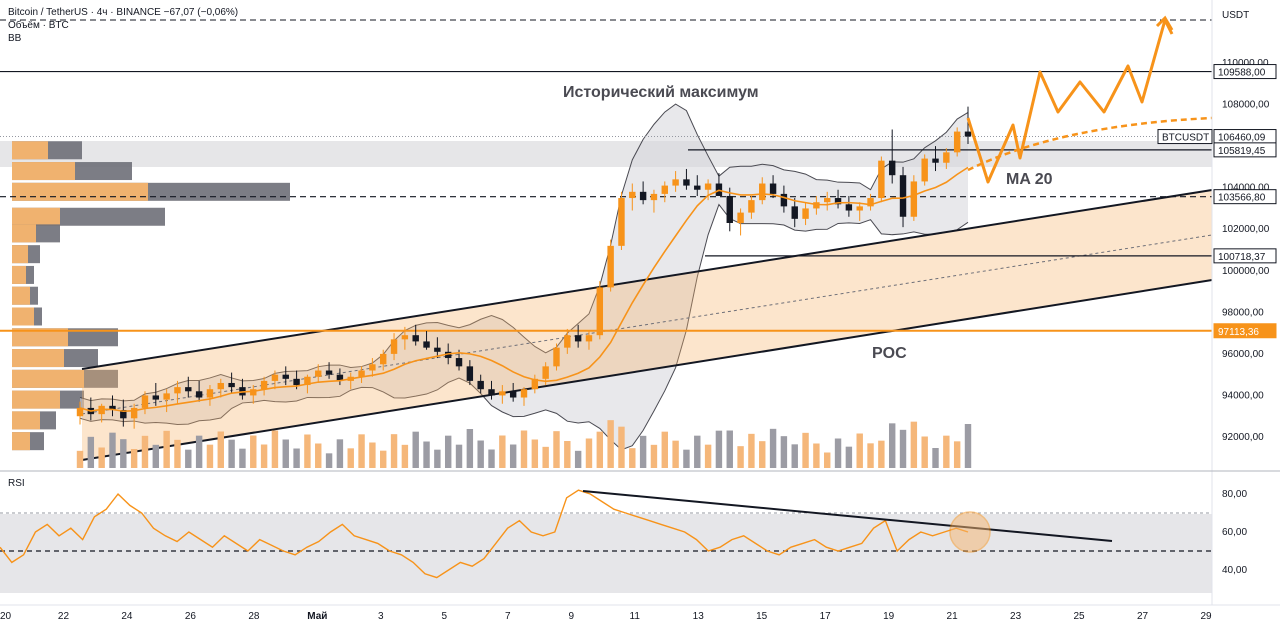 This screenshot has height=629, width=1280. Describe the element at coordinates (1246, 229) in the screenshot. I see `price-tick-label: 102000,00` at that location.